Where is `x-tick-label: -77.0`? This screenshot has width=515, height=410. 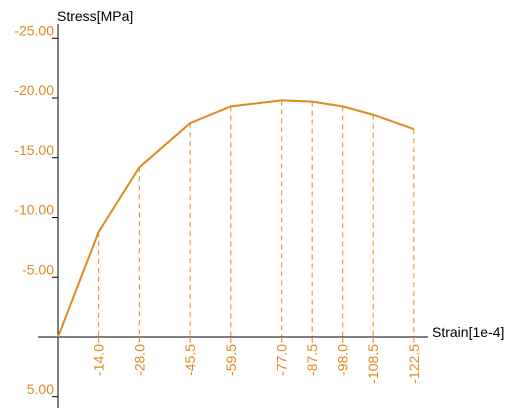
x-tick-label: -77.0 is located at coordinates (282, 360).